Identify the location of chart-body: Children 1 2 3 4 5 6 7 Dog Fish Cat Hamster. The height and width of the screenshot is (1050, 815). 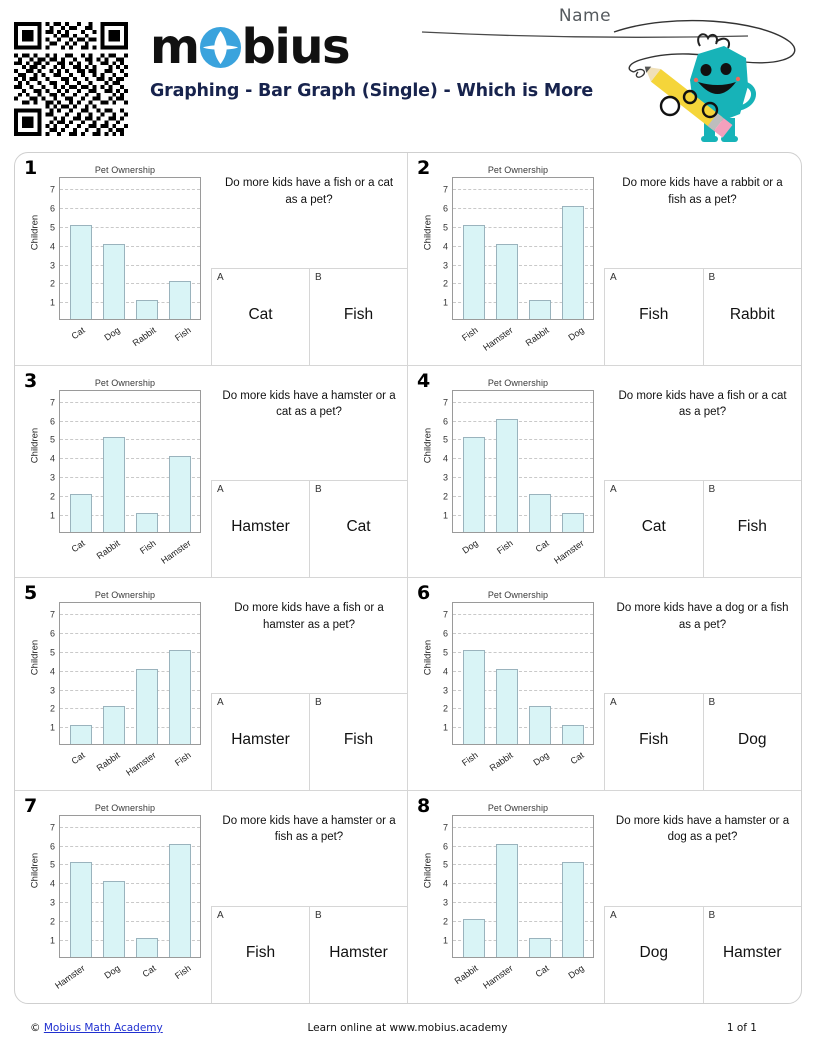
(507, 477).